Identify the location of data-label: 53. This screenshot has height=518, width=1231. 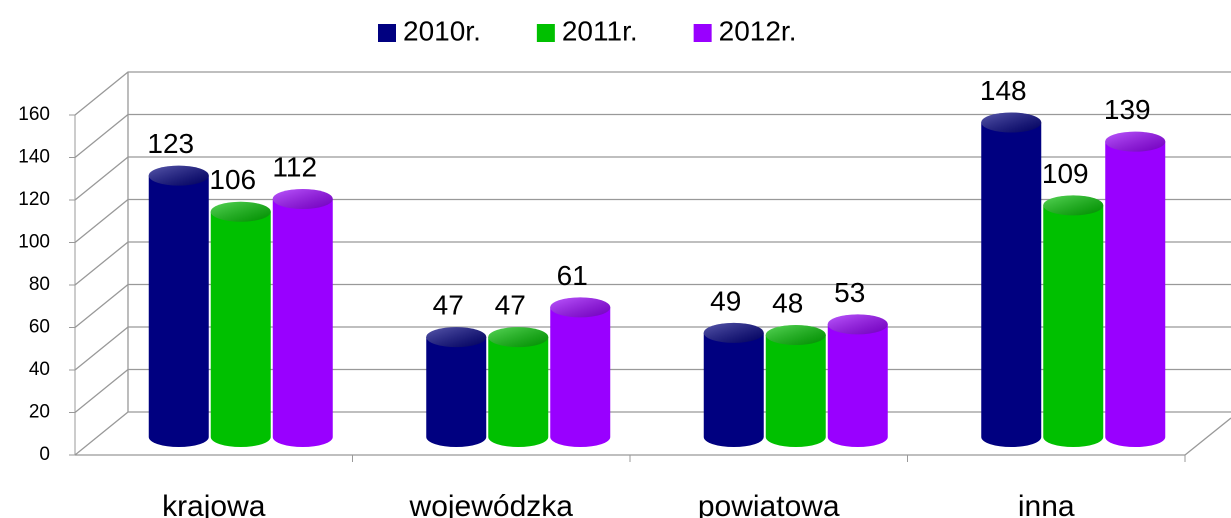
(849, 292).